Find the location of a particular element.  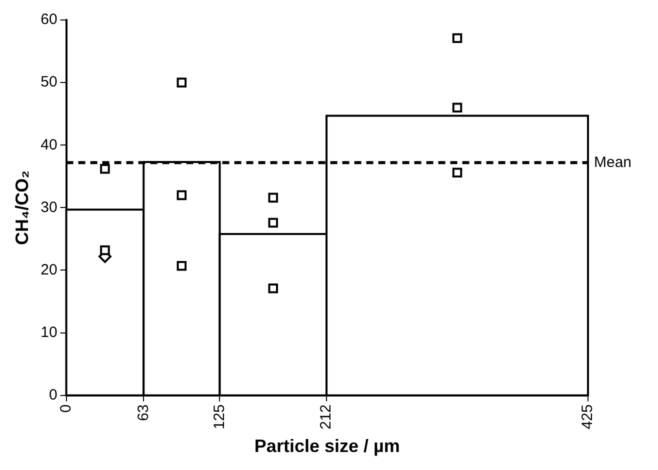

x-axis-title: Particle size / µm is located at coordinates (327, 446).